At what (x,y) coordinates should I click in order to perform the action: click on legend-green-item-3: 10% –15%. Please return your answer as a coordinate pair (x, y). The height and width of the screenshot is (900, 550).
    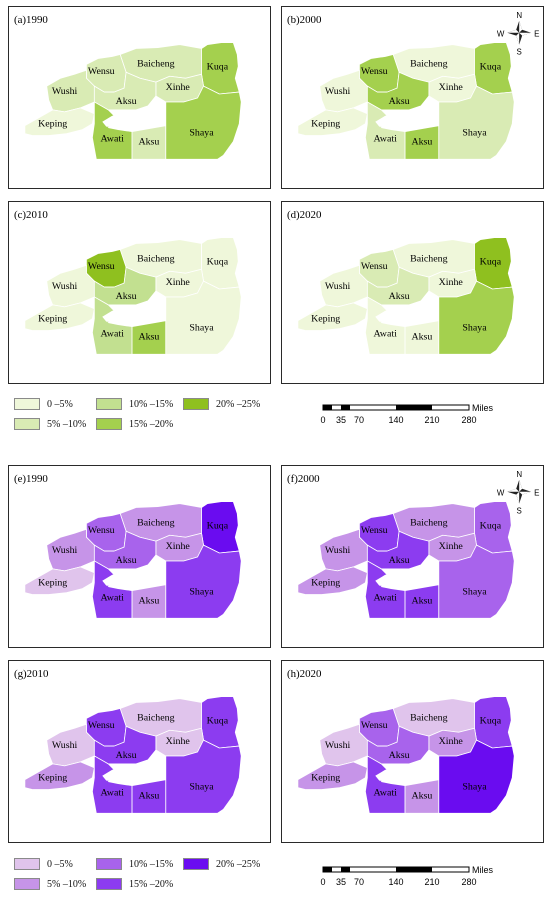
    Looking at the image, I should click on (134, 404).